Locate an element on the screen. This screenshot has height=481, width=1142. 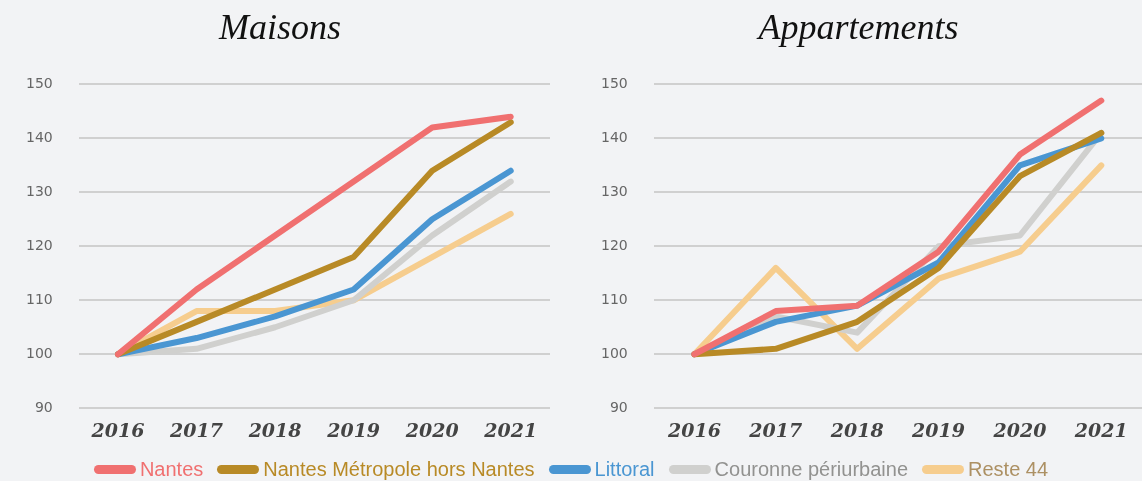
chart-title: Appartements is located at coordinates (857, 27).